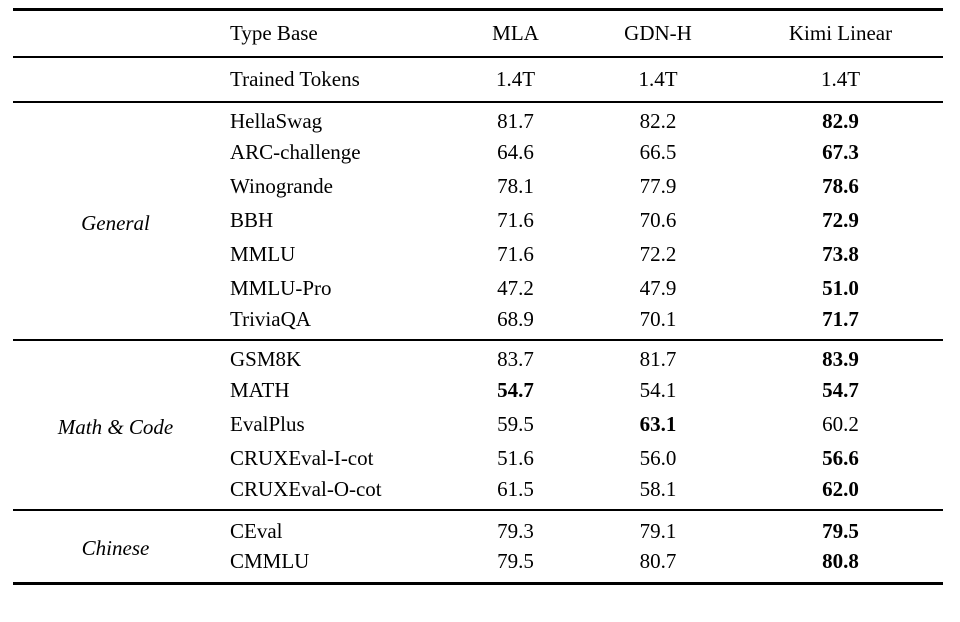 This screenshot has height=622, width=960. What do you see at coordinates (840, 220) in the screenshot?
I see `score-kimi: 72.9` at bounding box center [840, 220].